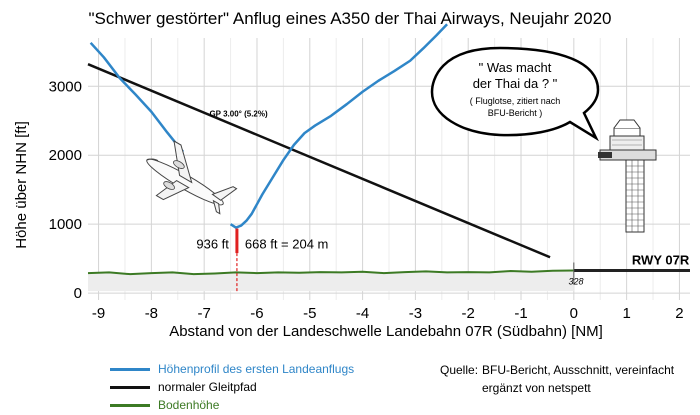 The image size is (700, 415). Describe the element at coordinates (256, 313) in the screenshot. I see `x-tick-label: -6` at that location.